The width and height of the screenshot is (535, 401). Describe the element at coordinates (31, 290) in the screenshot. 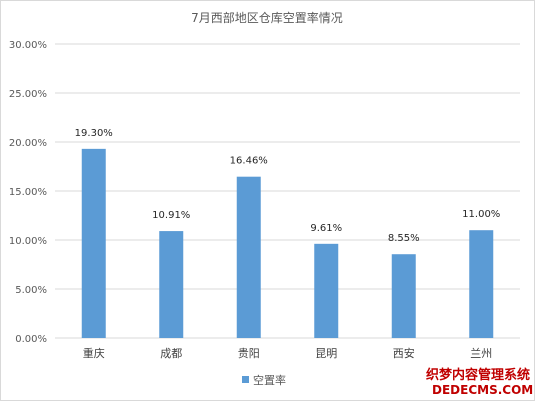

I see `y-tick-label: 5.00%` at that location.